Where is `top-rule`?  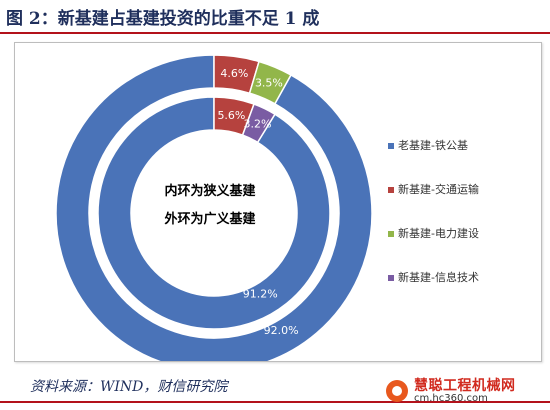 top-rule is located at coordinates (275, 33).